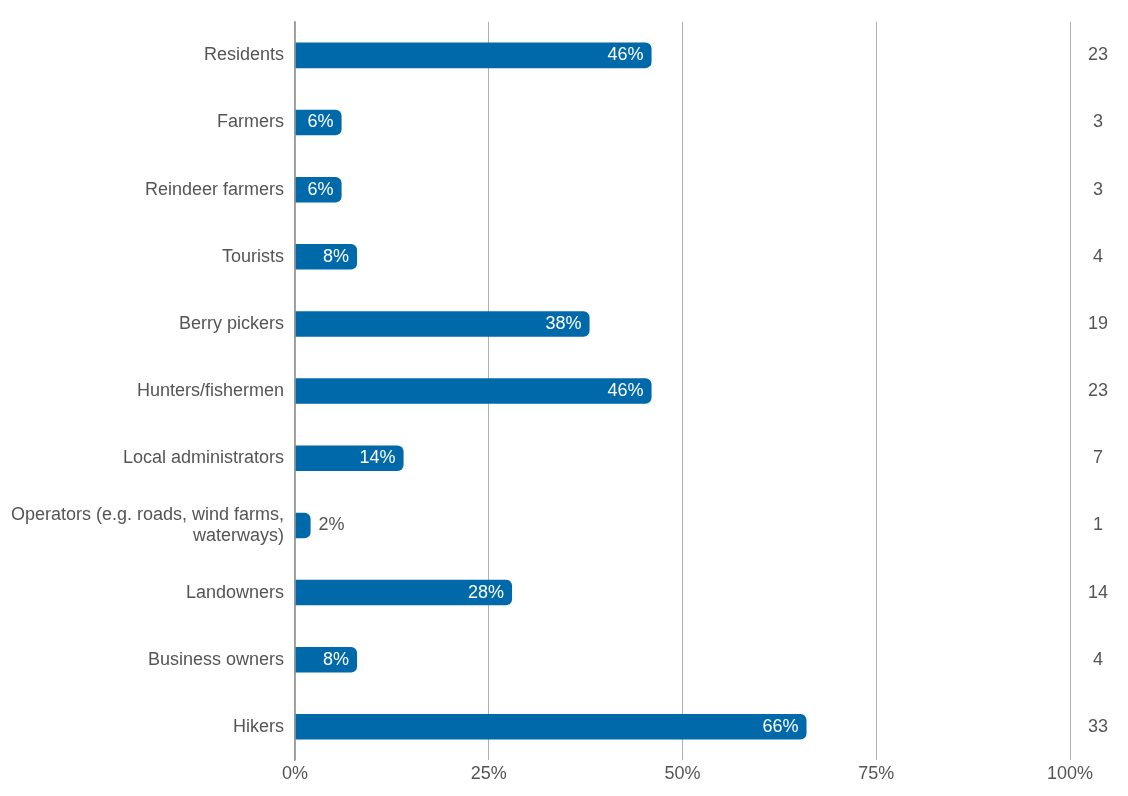  Describe the element at coordinates (780, 725) in the screenshot. I see `data-label: 66%` at that location.